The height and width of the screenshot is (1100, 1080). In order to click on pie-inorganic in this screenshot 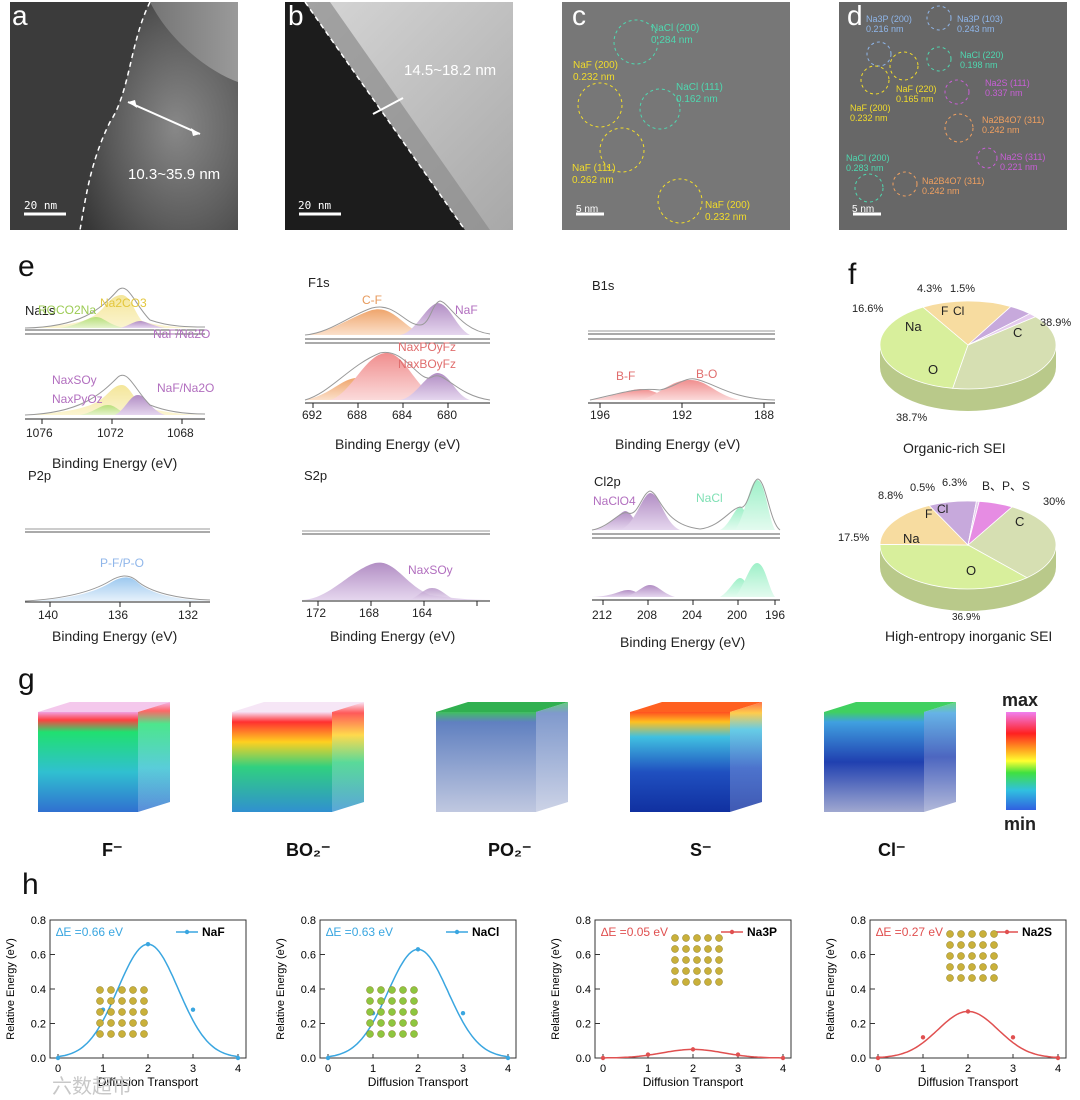, I will do `click(968, 555)`.